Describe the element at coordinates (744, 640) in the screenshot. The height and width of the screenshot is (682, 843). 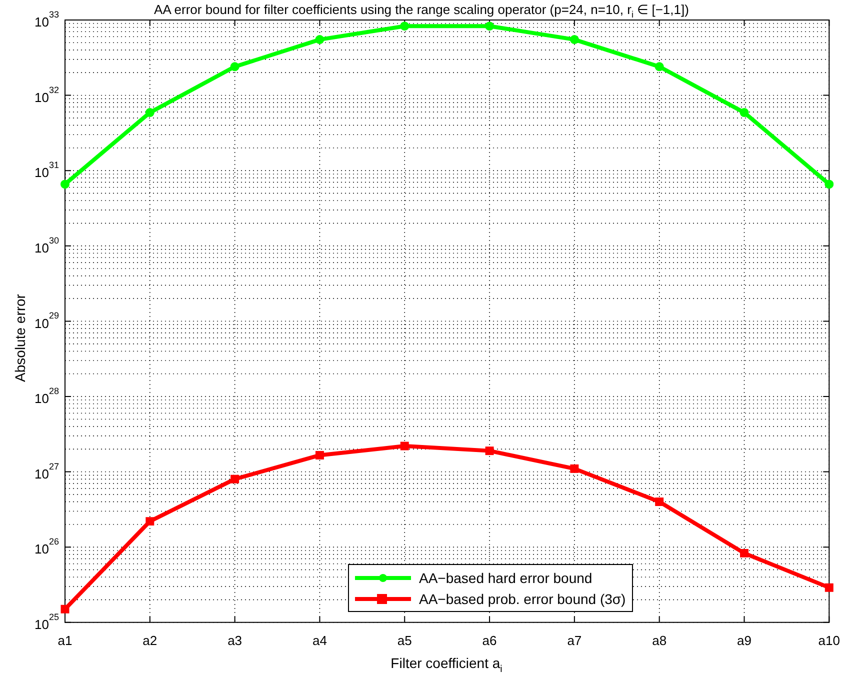
I see `x-tick-label: a9` at that location.